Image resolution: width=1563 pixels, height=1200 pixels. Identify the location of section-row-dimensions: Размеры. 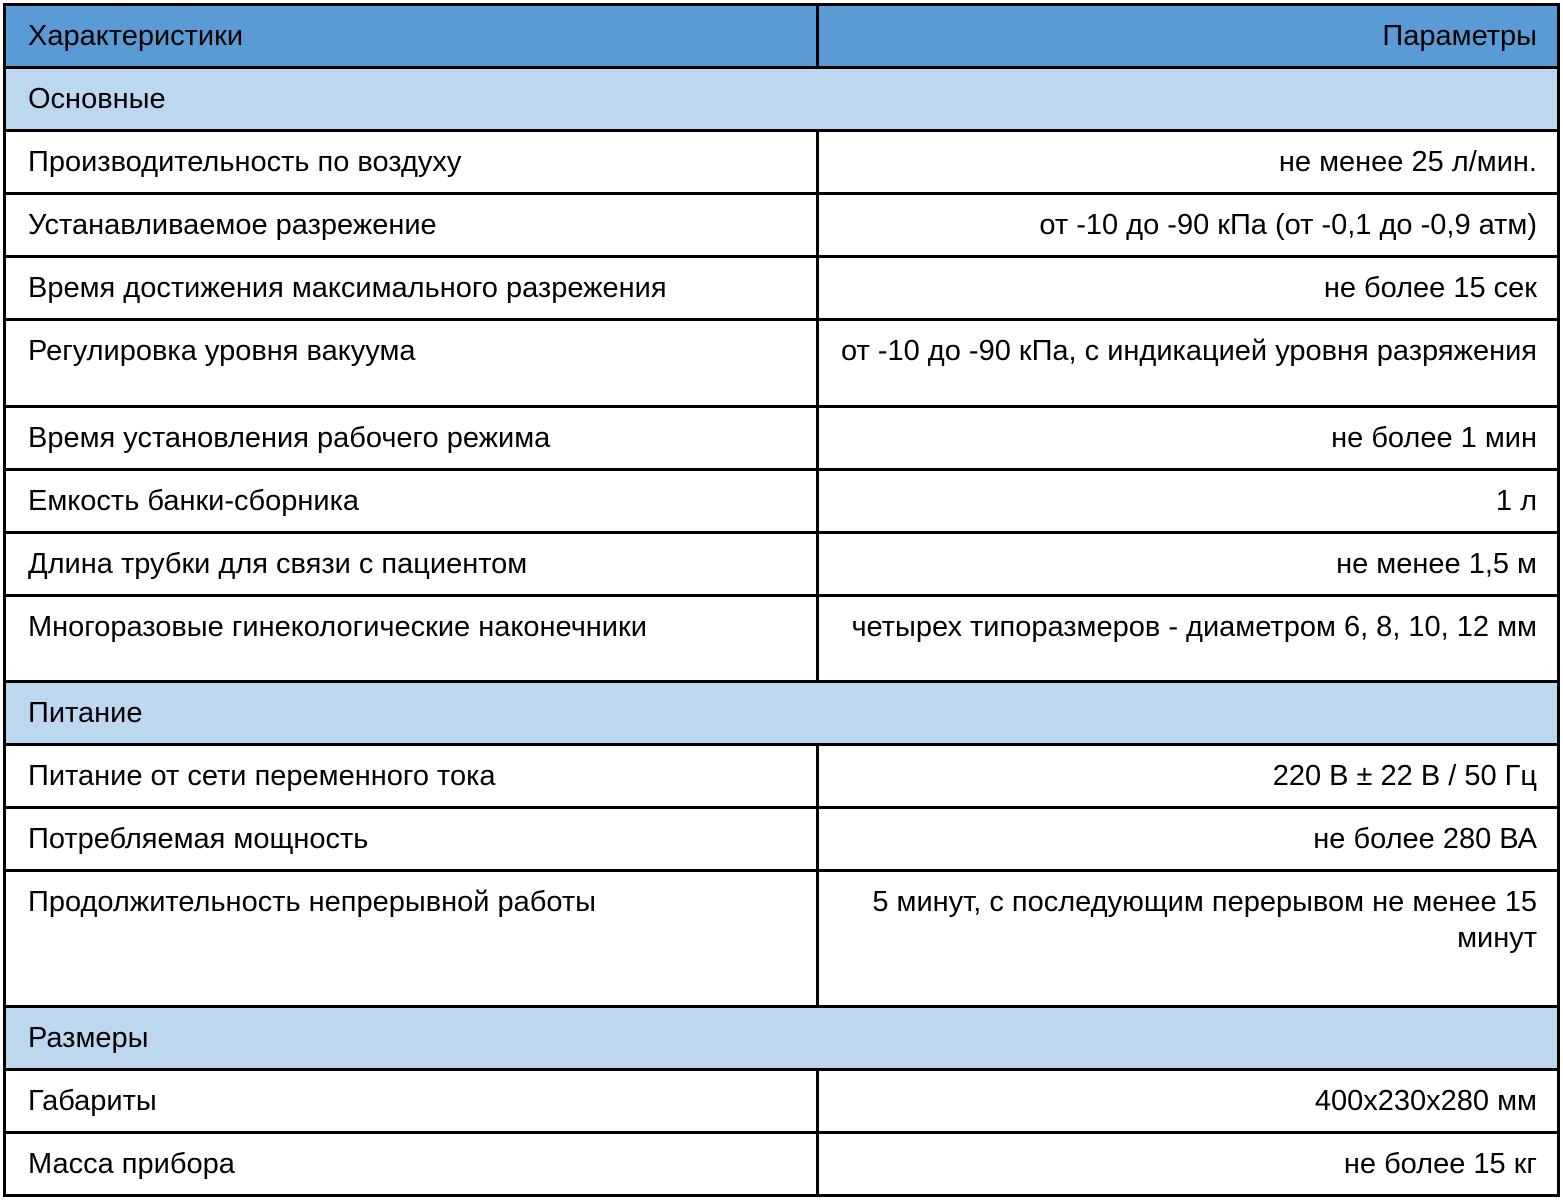
(781, 1038).